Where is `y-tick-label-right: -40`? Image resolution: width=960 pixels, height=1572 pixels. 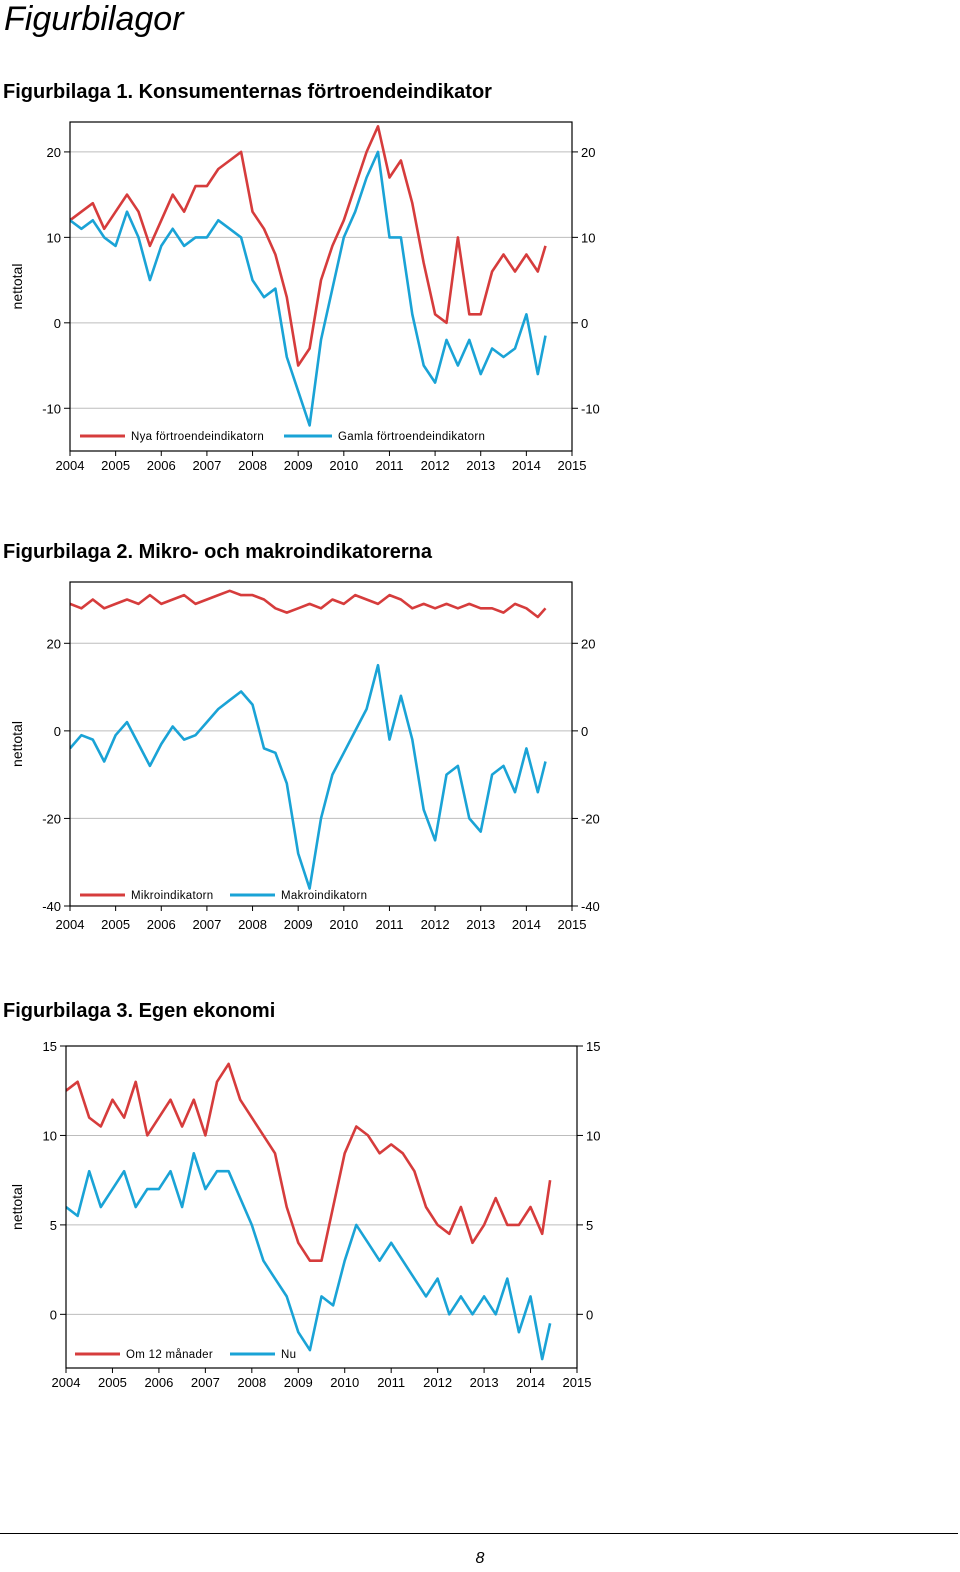
y-tick-label-right: -40 is located at coordinates (590, 906).